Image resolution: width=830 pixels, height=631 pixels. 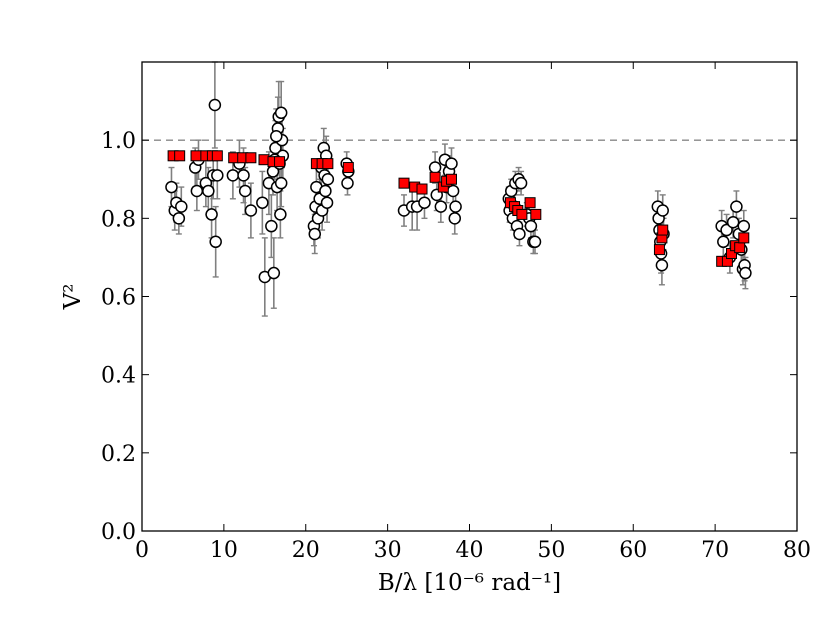 What do you see at coordinates (118, 298) in the screenshot?
I see `y-tick-label: 0.6` at bounding box center [118, 298].